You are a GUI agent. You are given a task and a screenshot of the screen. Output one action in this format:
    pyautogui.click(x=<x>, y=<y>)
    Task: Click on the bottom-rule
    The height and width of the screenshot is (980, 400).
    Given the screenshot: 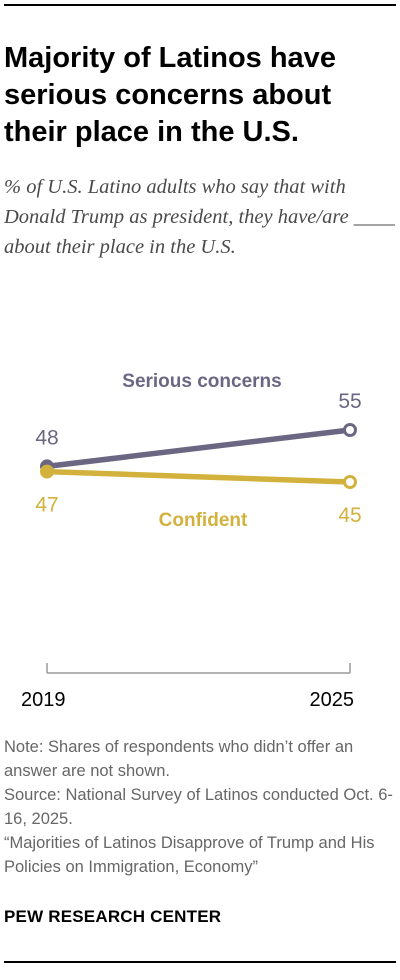 What is the action you would take?
    pyautogui.click(x=200, y=962)
    